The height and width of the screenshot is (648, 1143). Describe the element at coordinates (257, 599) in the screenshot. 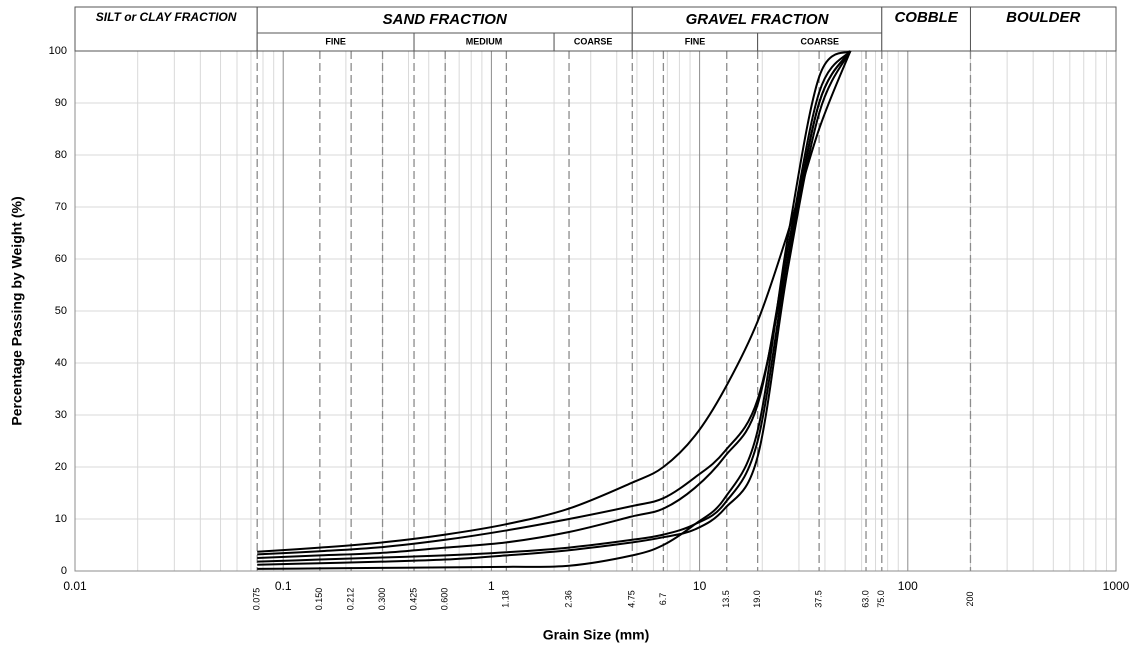

I see `sieve-label: 0.075` at that location.